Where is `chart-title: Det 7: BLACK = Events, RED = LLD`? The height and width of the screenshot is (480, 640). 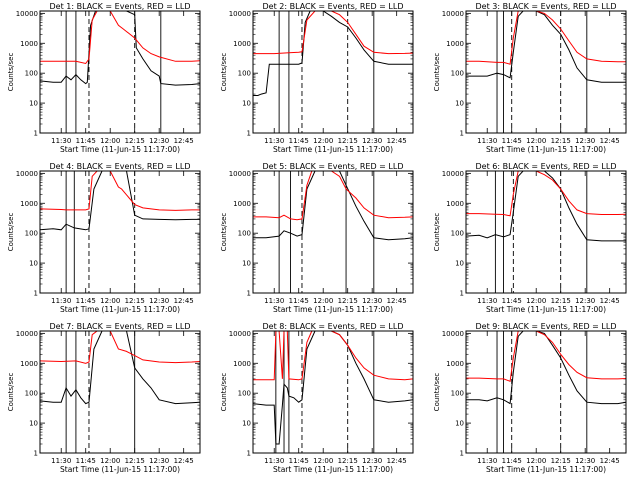
chart-title: Det 7: BLACK = Events, RED = LLD is located at coordinates (120, 326).